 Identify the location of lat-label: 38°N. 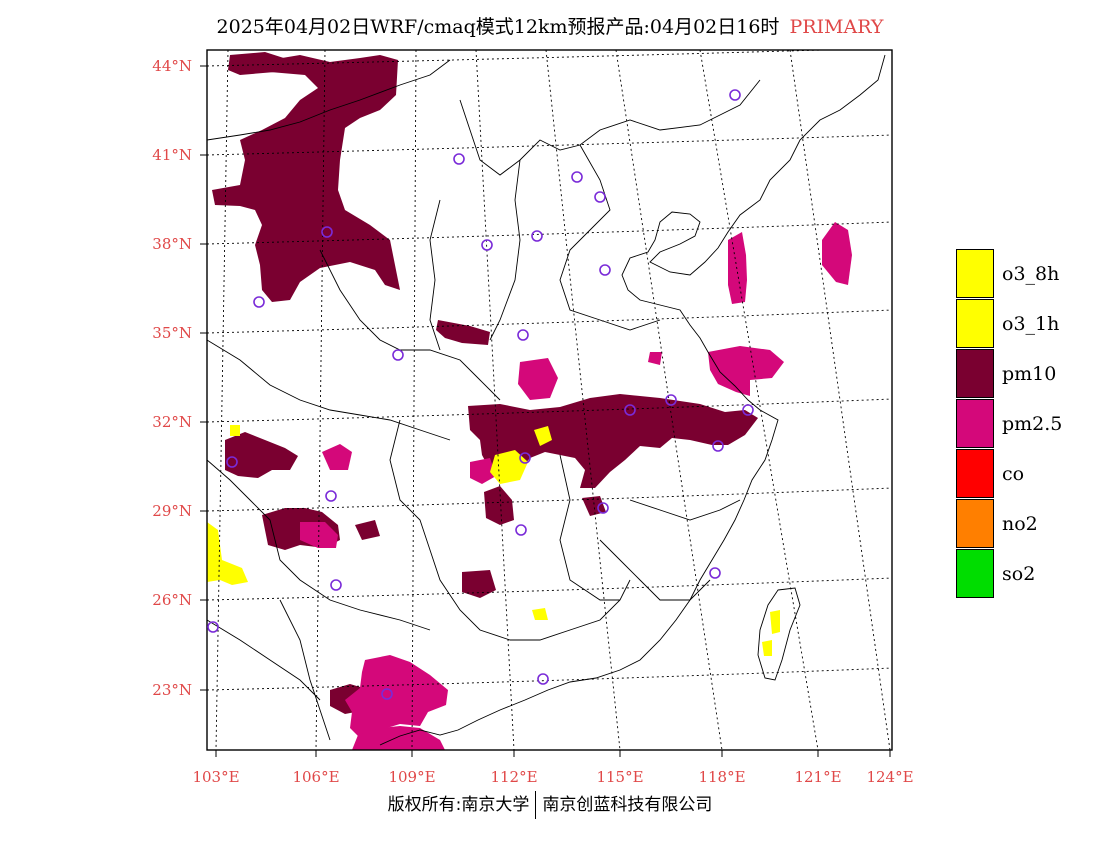
(172, 244).